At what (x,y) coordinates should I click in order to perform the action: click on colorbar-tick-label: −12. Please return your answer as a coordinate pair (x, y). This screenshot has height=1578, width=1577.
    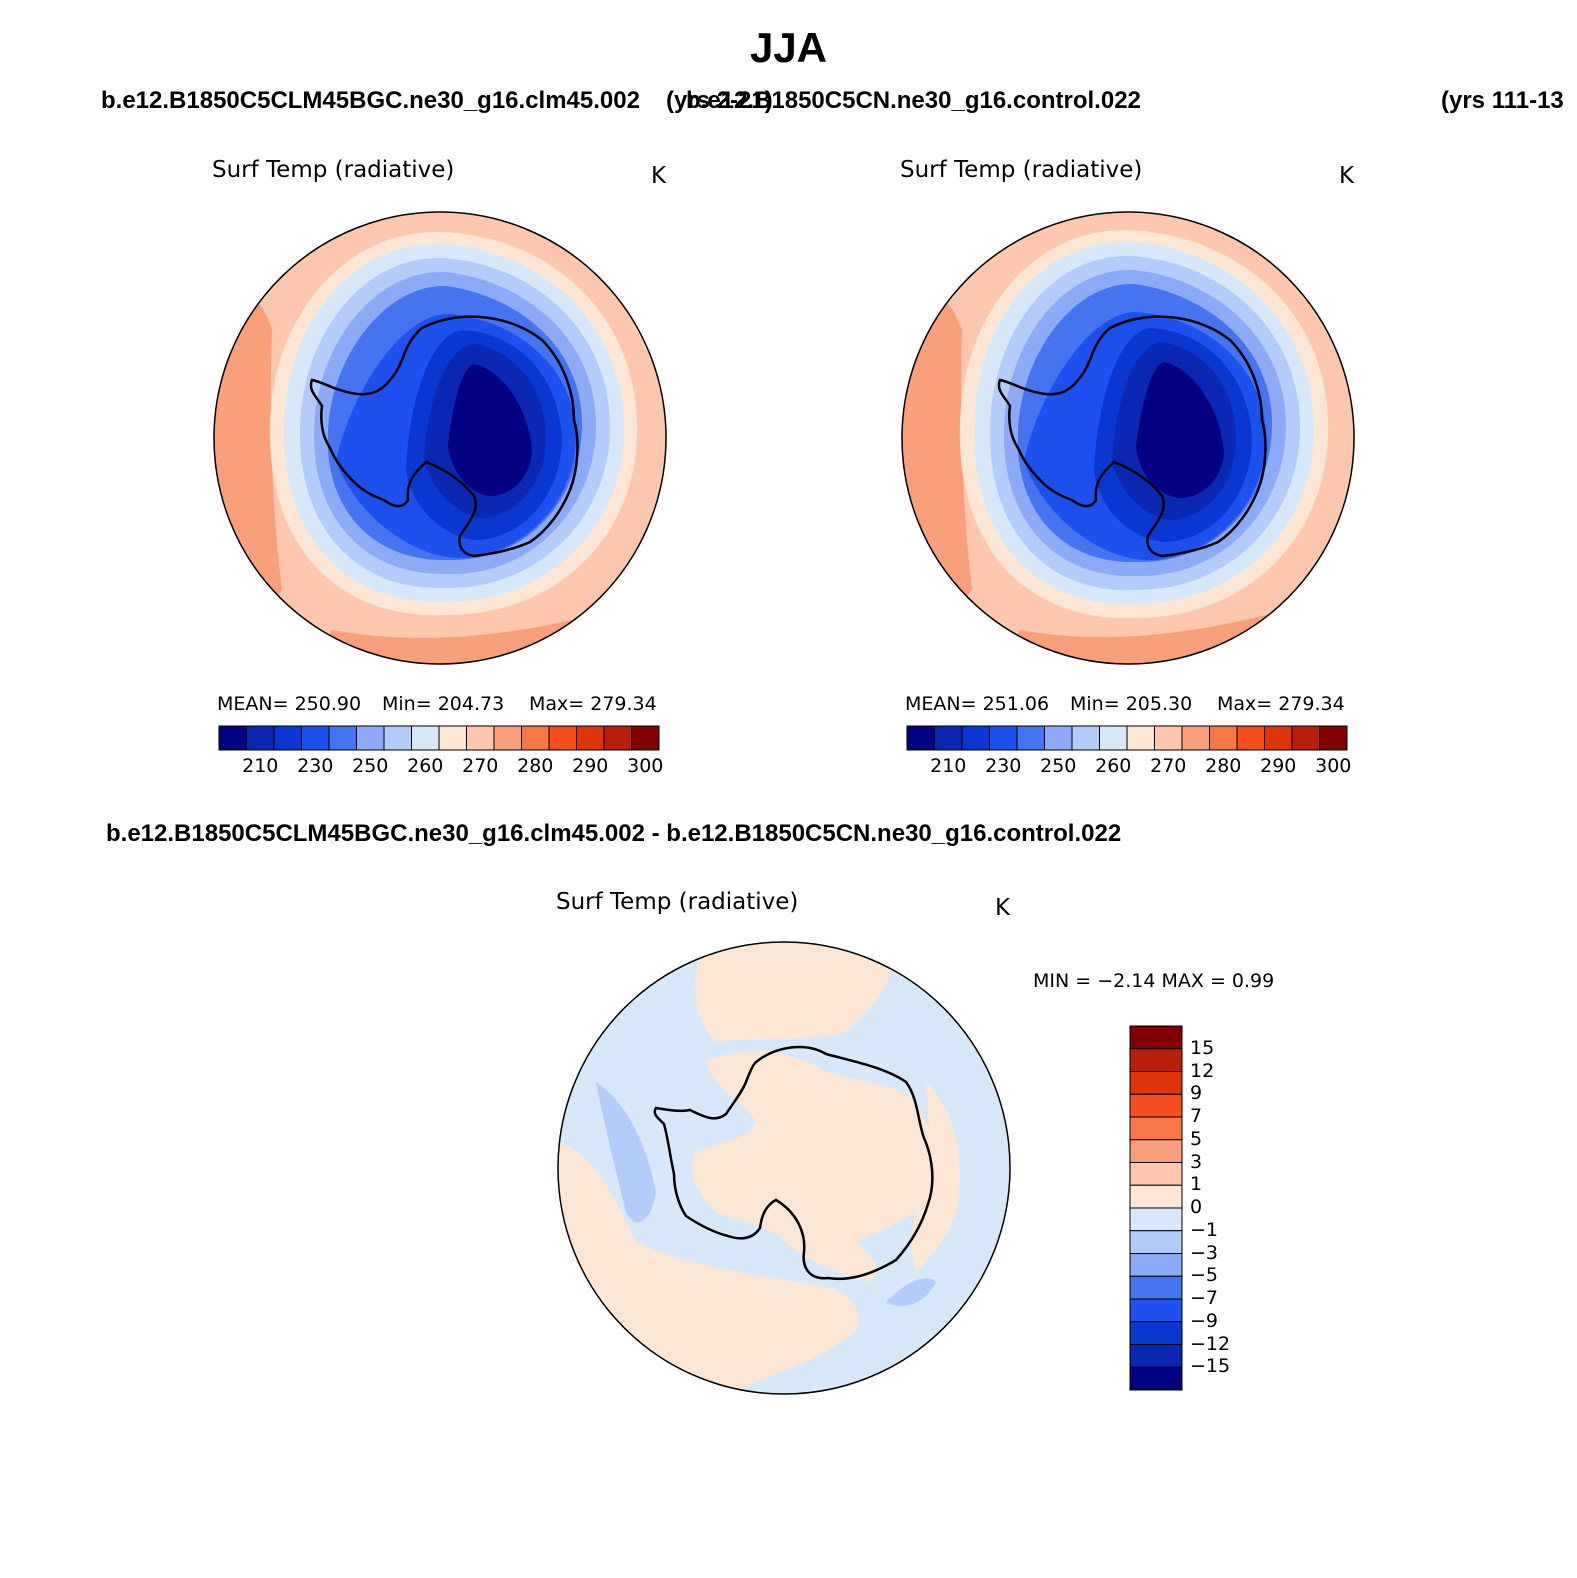
    Looking at the image, I should click on (1210, 1343).